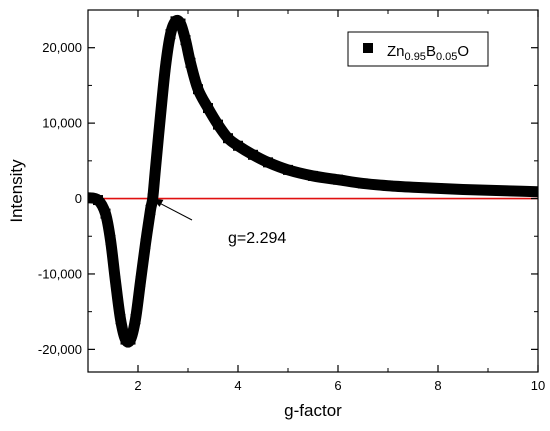 The height and width of the screenshot is (431, 550). Describe the element at coordinates (437, 385) in the screenshot. I see `x-tick-label: 8` at that location.